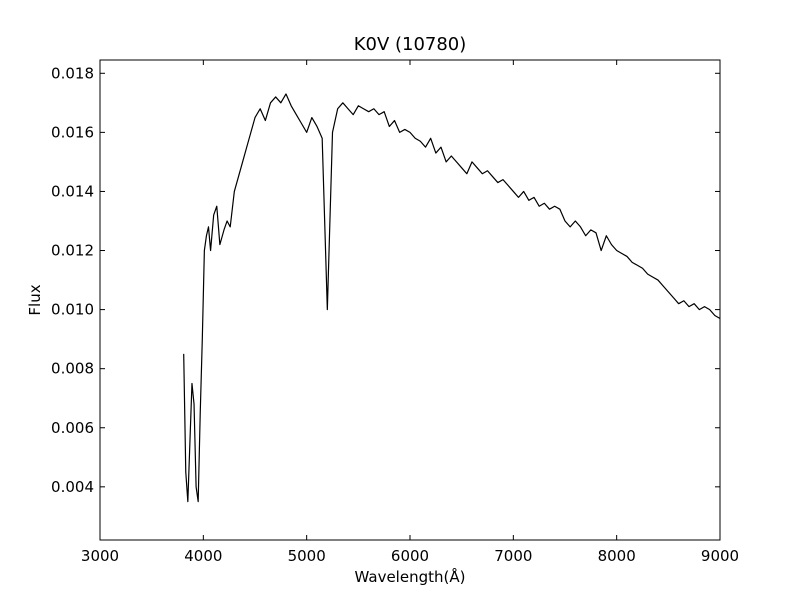  What do you see at coordinates (72, 310) in the screenshot?
I see `y-tick-label: 0.010` at bounding box center [72, 310].